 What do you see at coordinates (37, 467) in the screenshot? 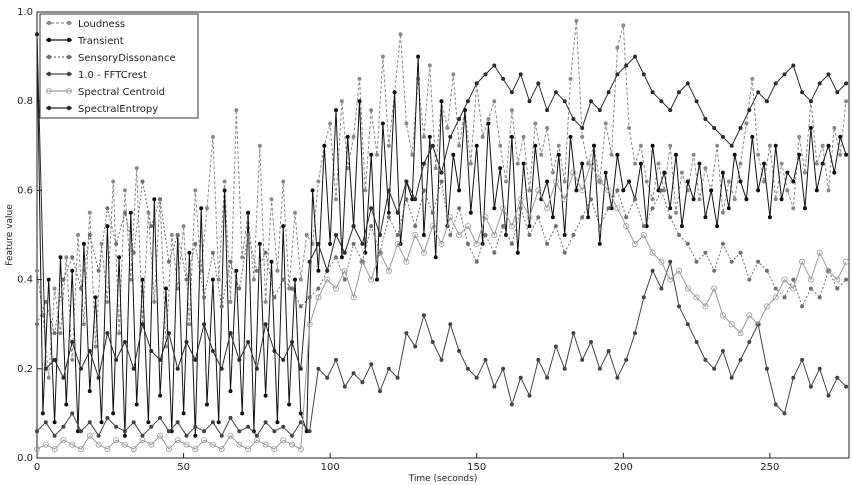
I see `x-tick-label: 0` at bounding box center [37, 467].